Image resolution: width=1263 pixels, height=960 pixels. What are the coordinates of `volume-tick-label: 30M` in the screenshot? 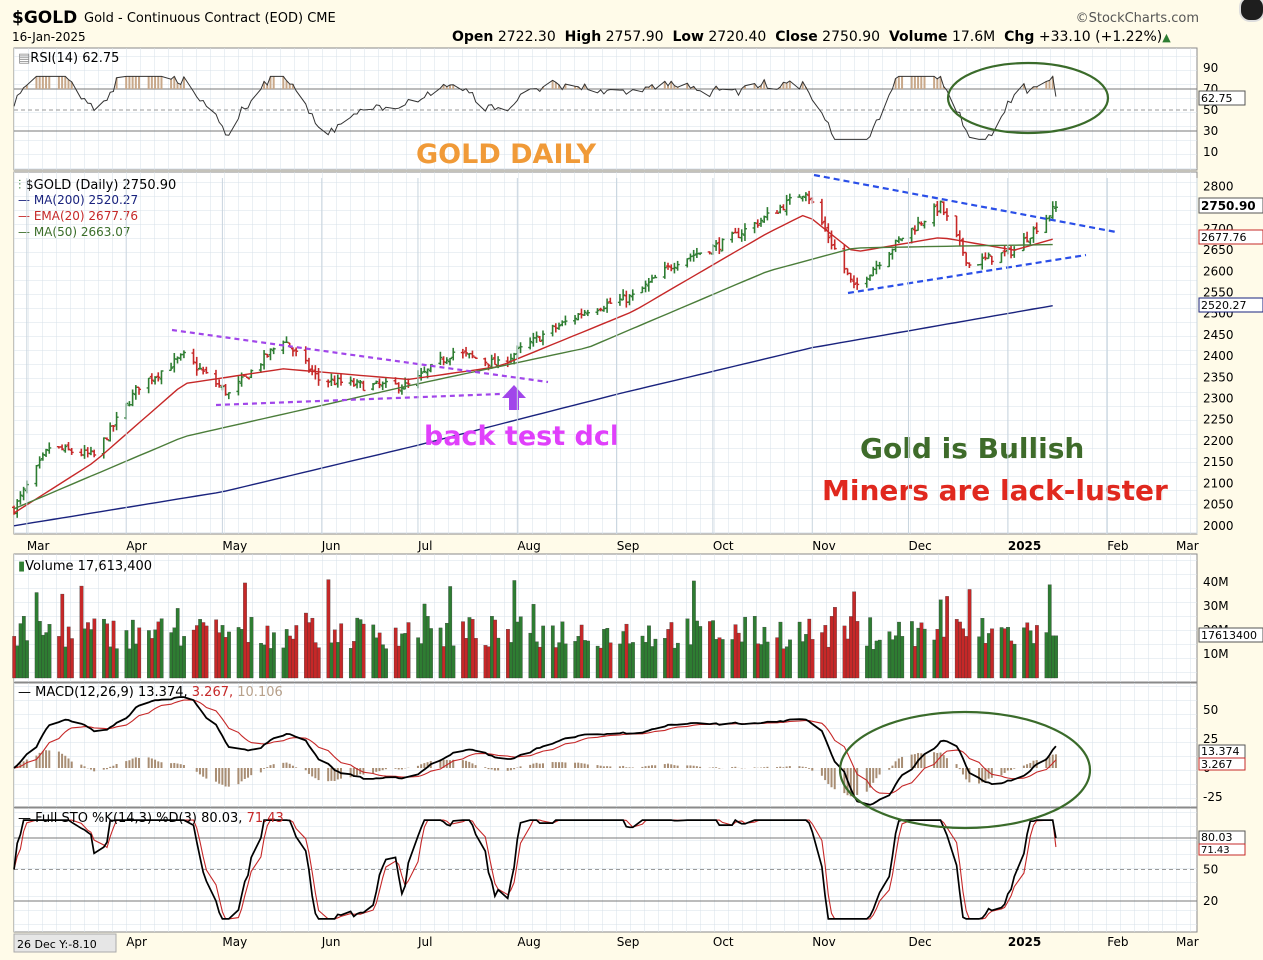 It's located at (1216, 606).